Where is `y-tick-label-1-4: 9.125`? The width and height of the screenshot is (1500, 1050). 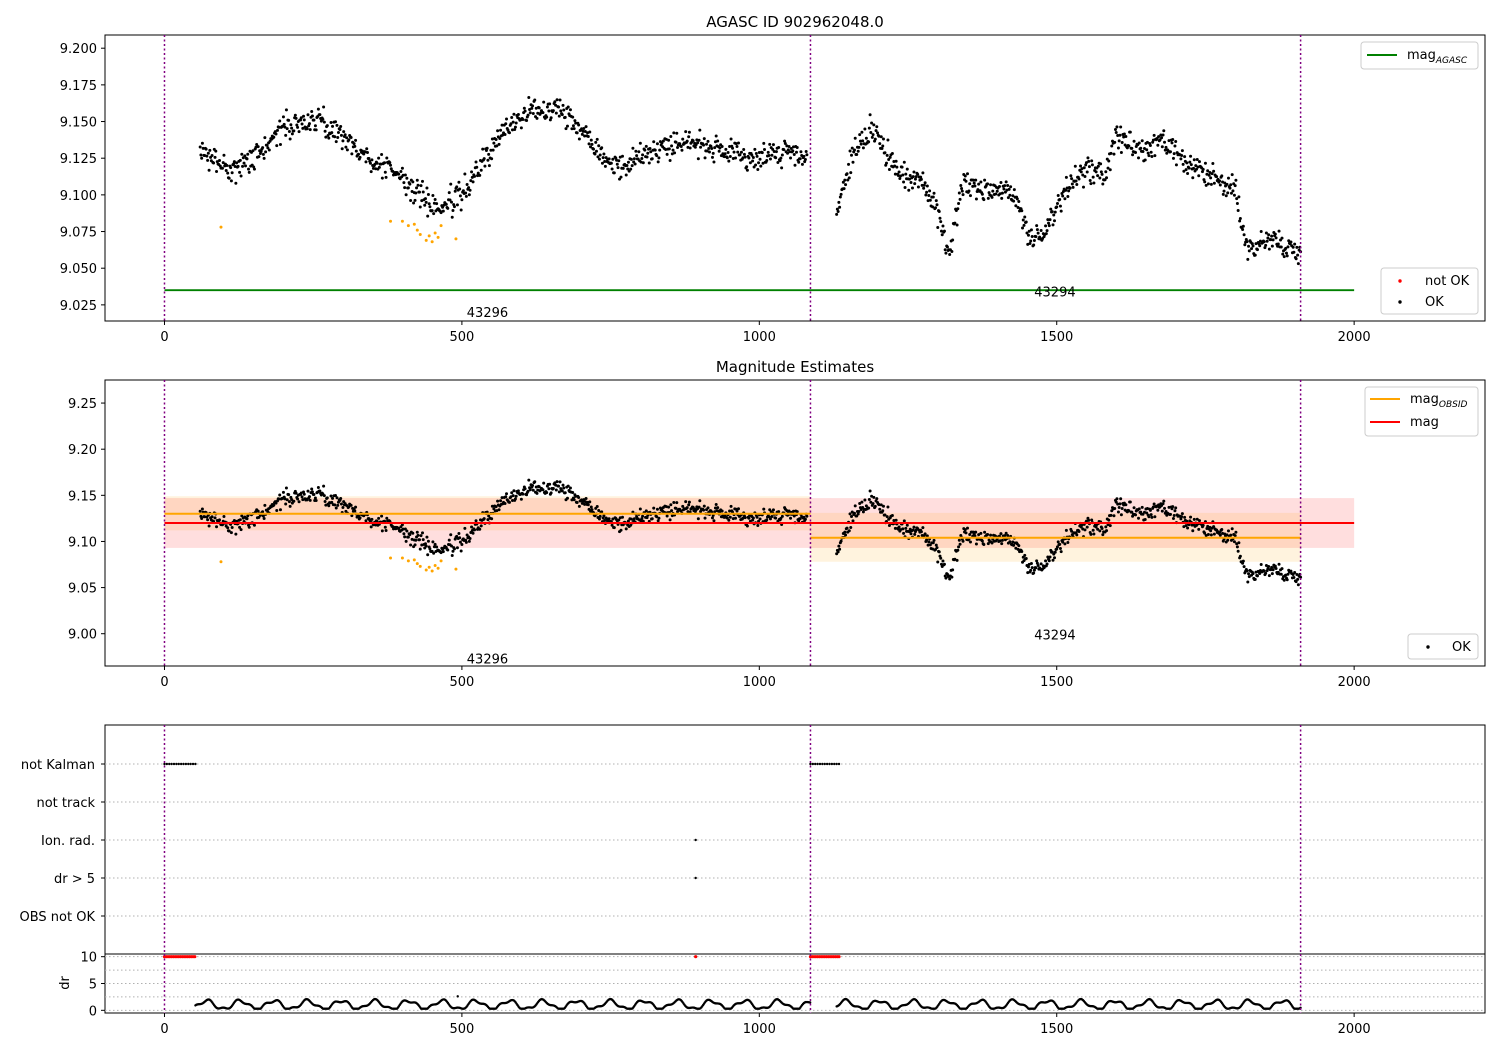 y-tick-label-1-4: 9.125 is located at coordinates (78, 159).